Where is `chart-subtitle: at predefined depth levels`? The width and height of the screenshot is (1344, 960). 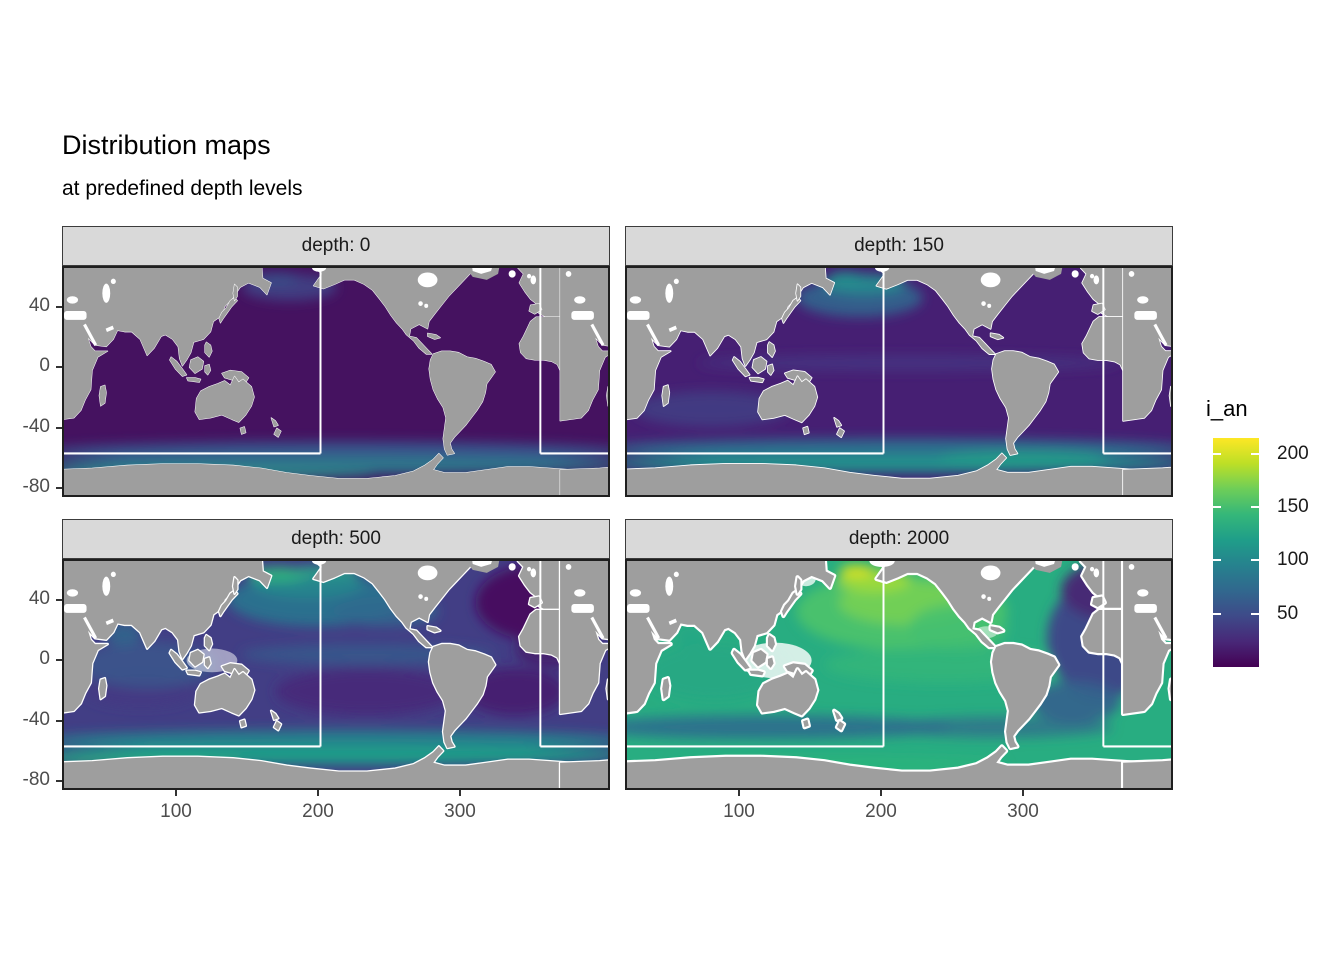
chart-subtitle: at predefined depth levels is located at coordinates (182, 188).